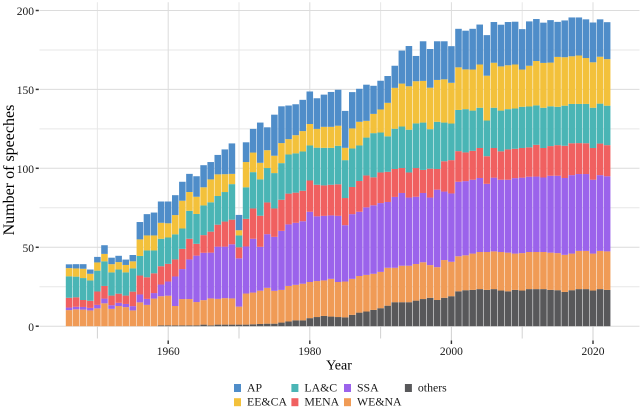 The height and width of the screenshot is (416, 640). What do you see at coordinates (451, 352) in the screenshot?
I see `svg-text: 2000` at bounding box center [451, 352].